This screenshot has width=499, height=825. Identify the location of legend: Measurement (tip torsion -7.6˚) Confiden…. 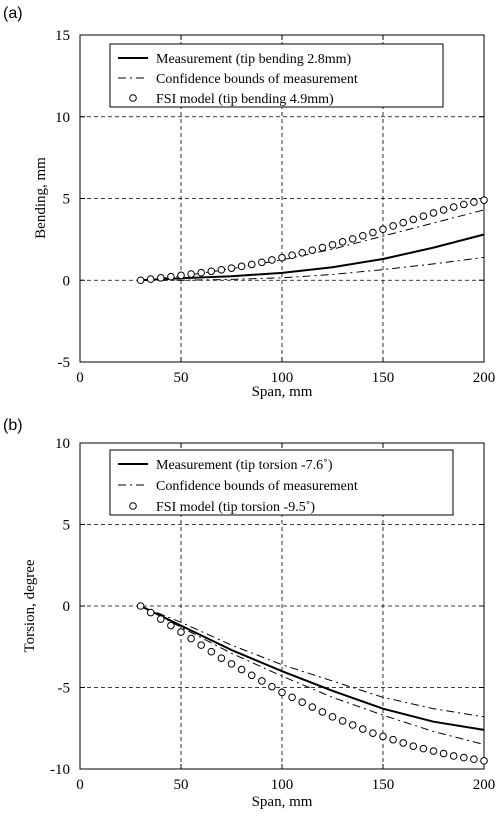
(281, 482).